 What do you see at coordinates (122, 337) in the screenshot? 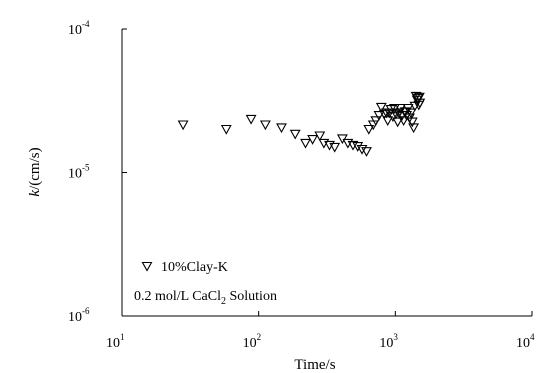
I see `x-tick-exponent: 1` at bounding box center [122, 337].